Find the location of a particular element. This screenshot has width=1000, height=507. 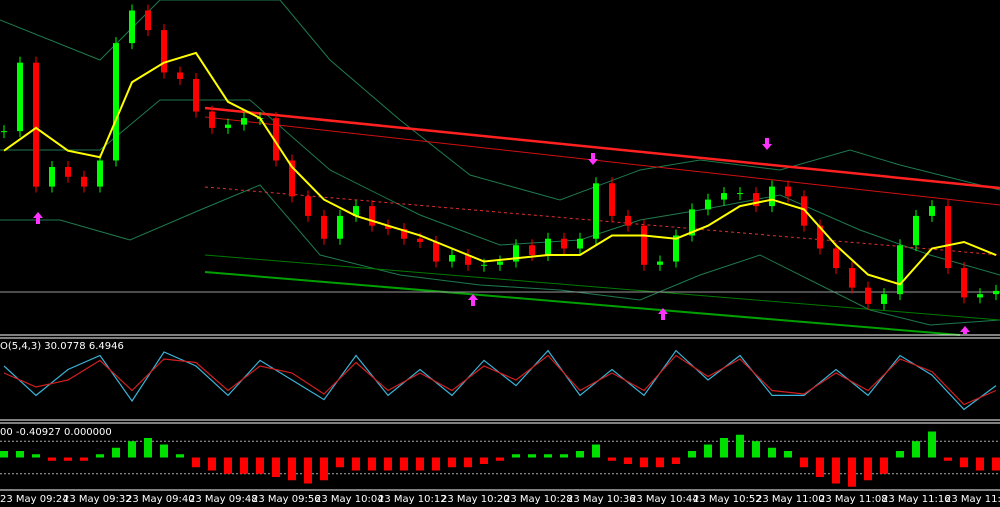

time-label: 23 May 09:40 is located at coordinates (160, 499).